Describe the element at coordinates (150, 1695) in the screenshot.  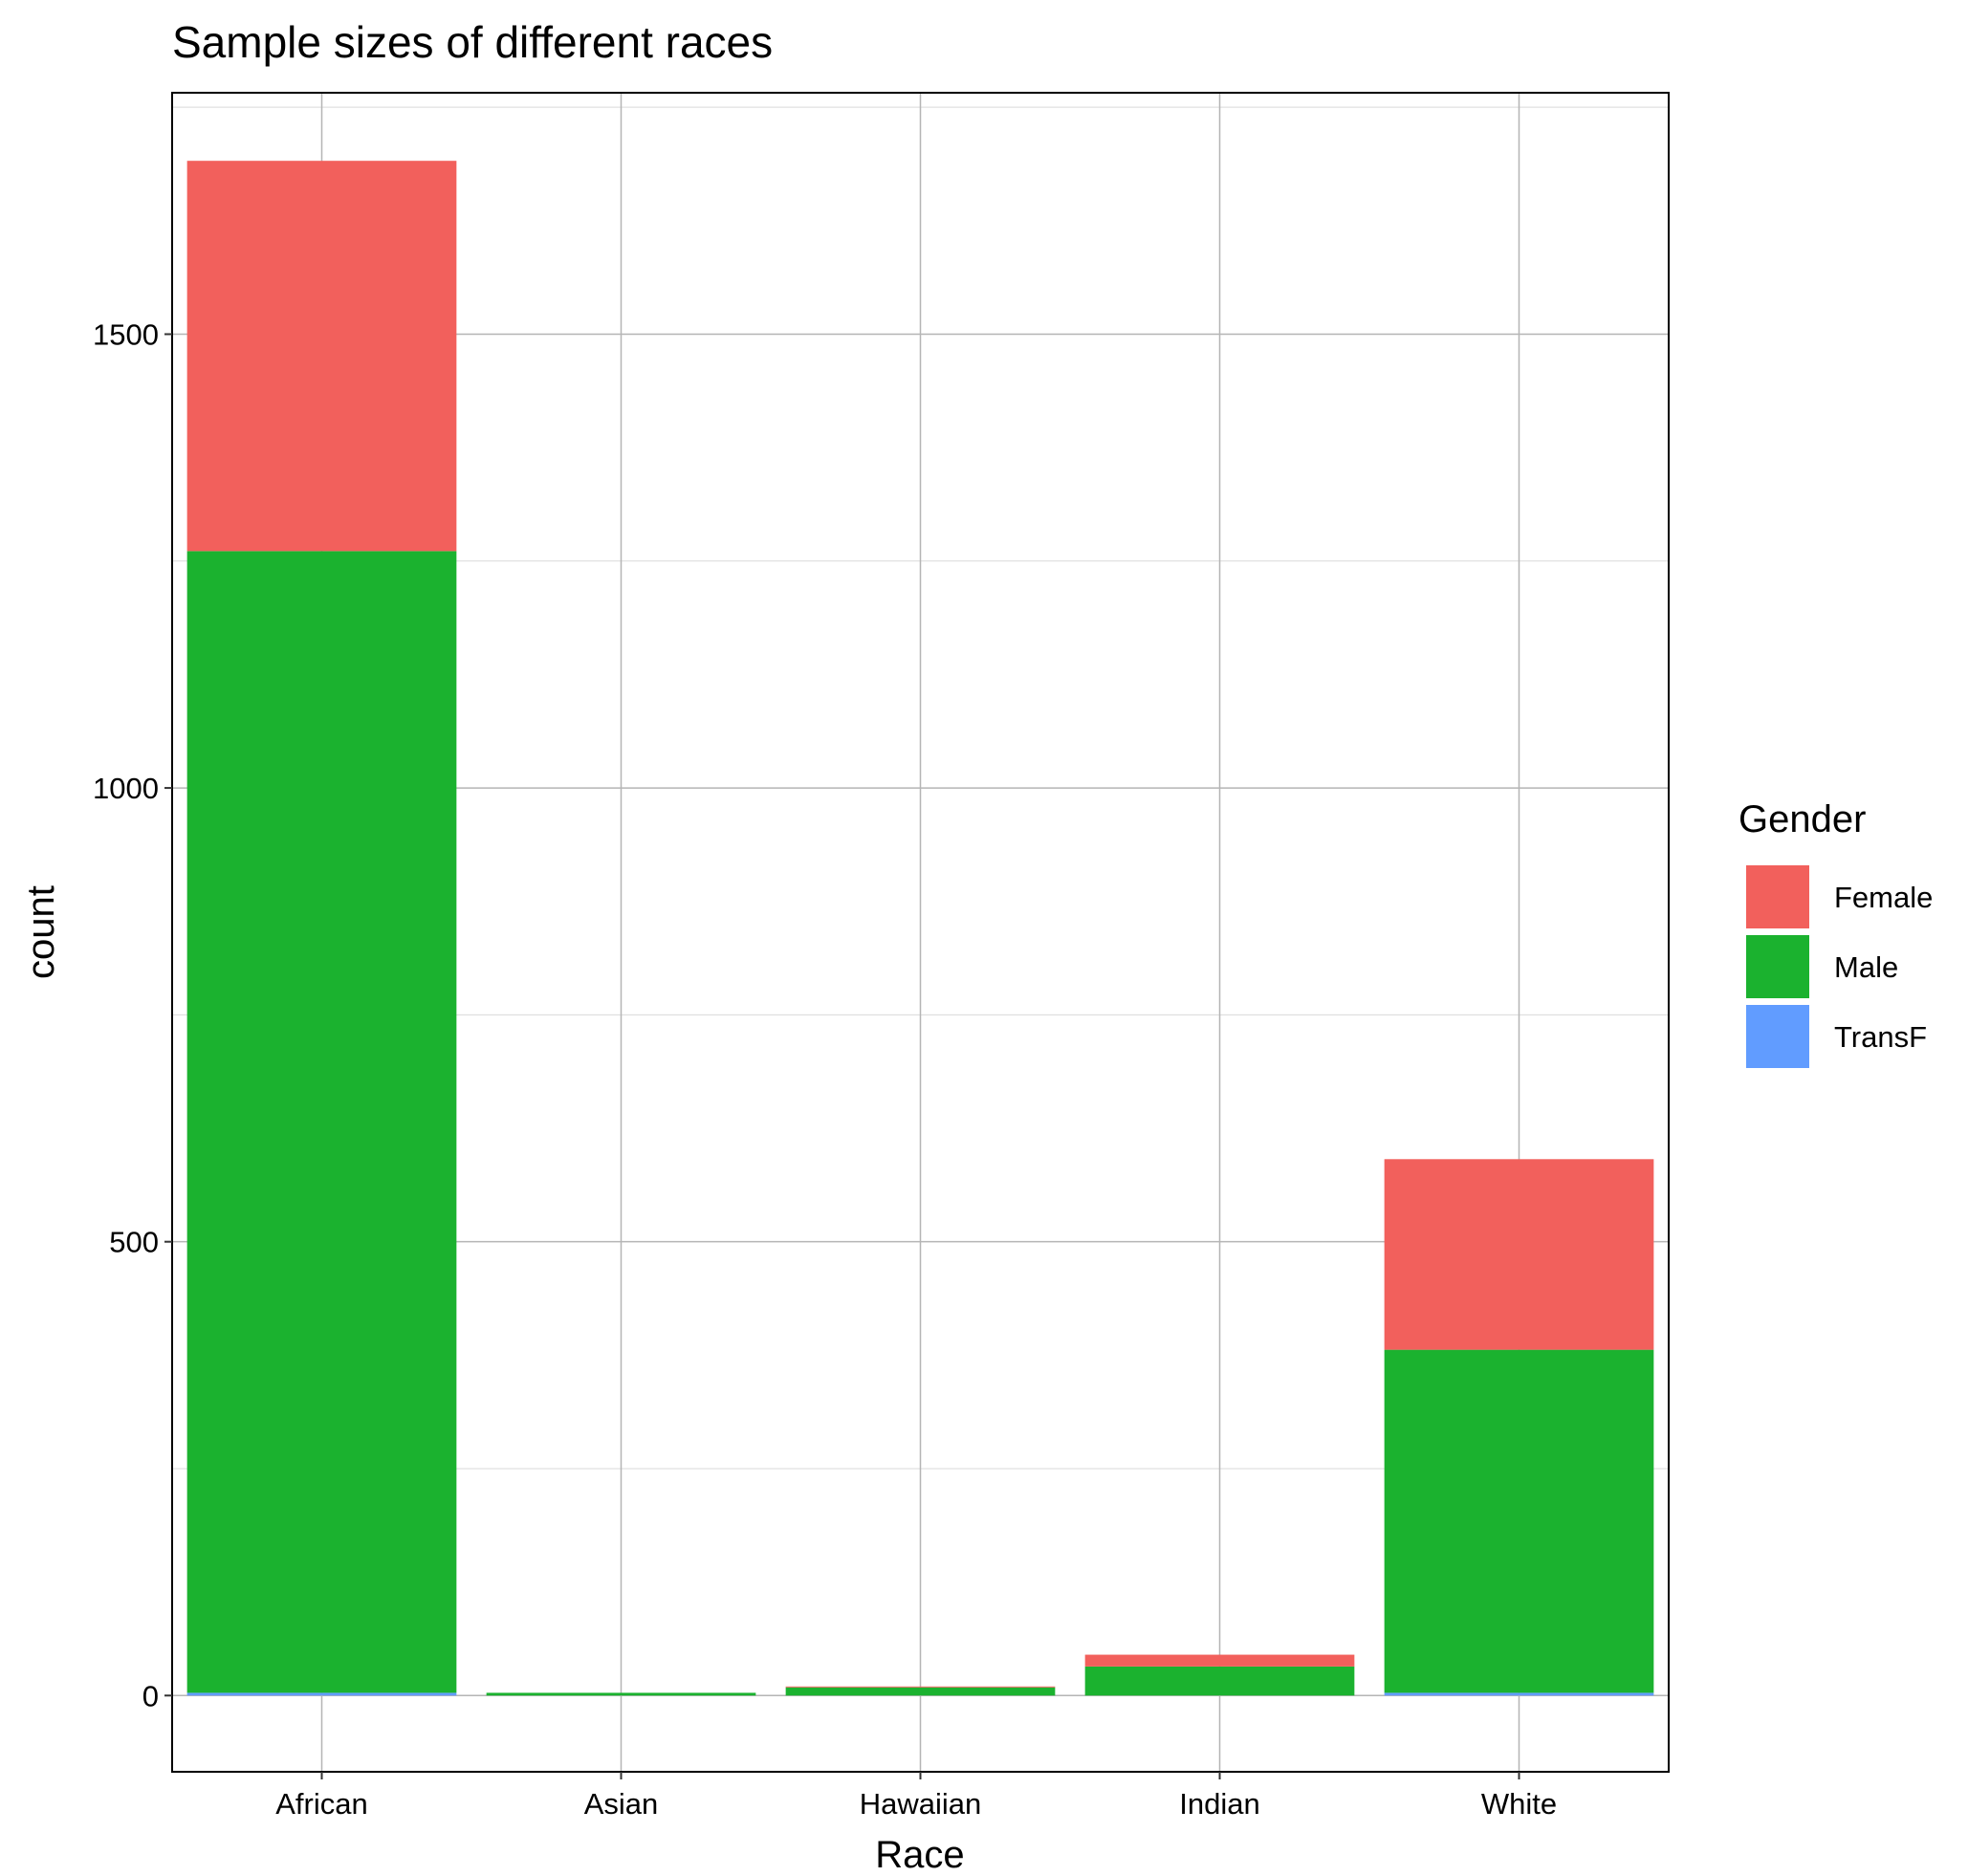
I see `y-tick-label: 0` at that location.